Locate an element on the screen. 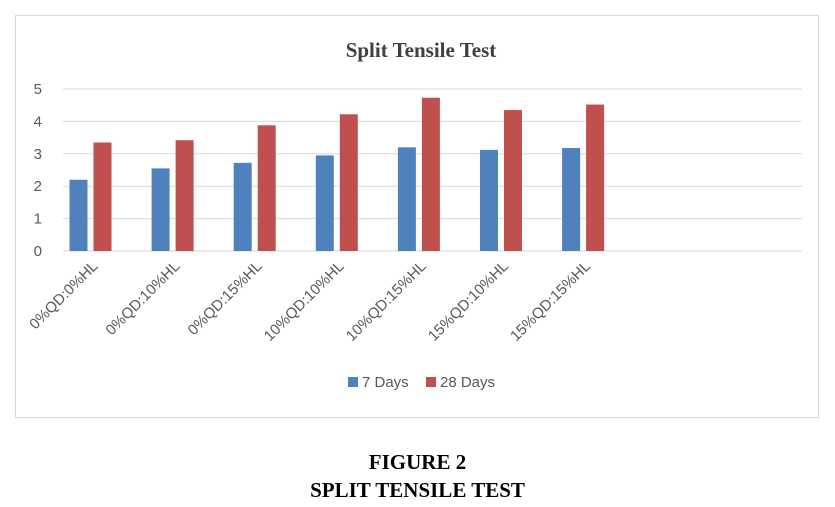 The width and height of the screenshot is (835, 507). x-tick-label: 15%QD:10%HL is located at coordinates (468, 301).